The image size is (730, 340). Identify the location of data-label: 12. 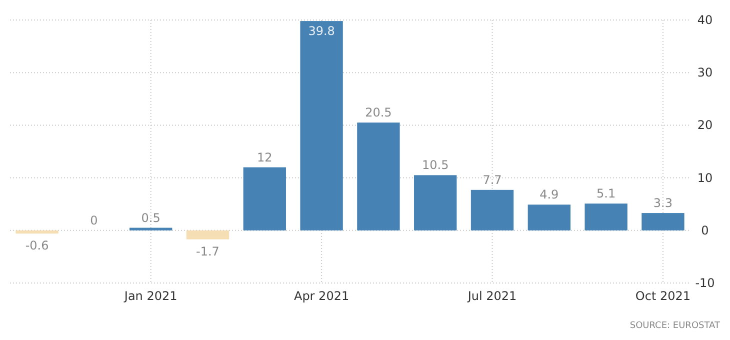
(264, 157).